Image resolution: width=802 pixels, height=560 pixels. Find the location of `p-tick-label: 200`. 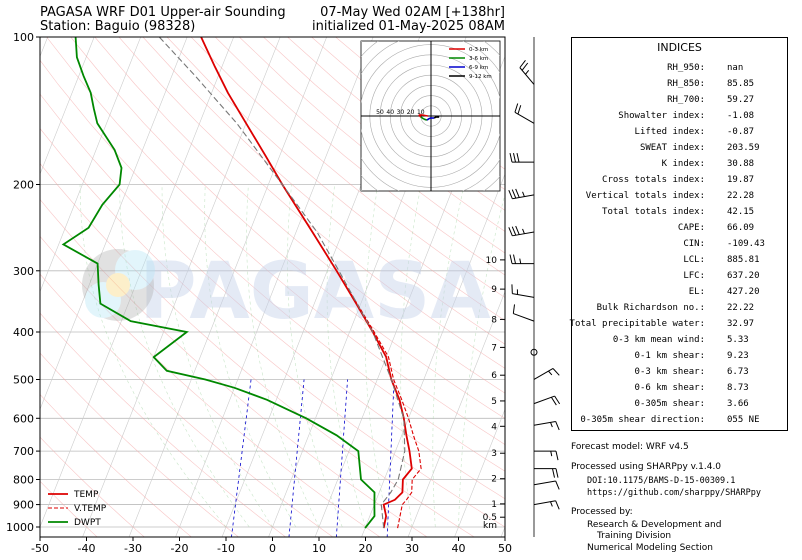

p-tick-label: 200 is located at coordinates (23, 185).